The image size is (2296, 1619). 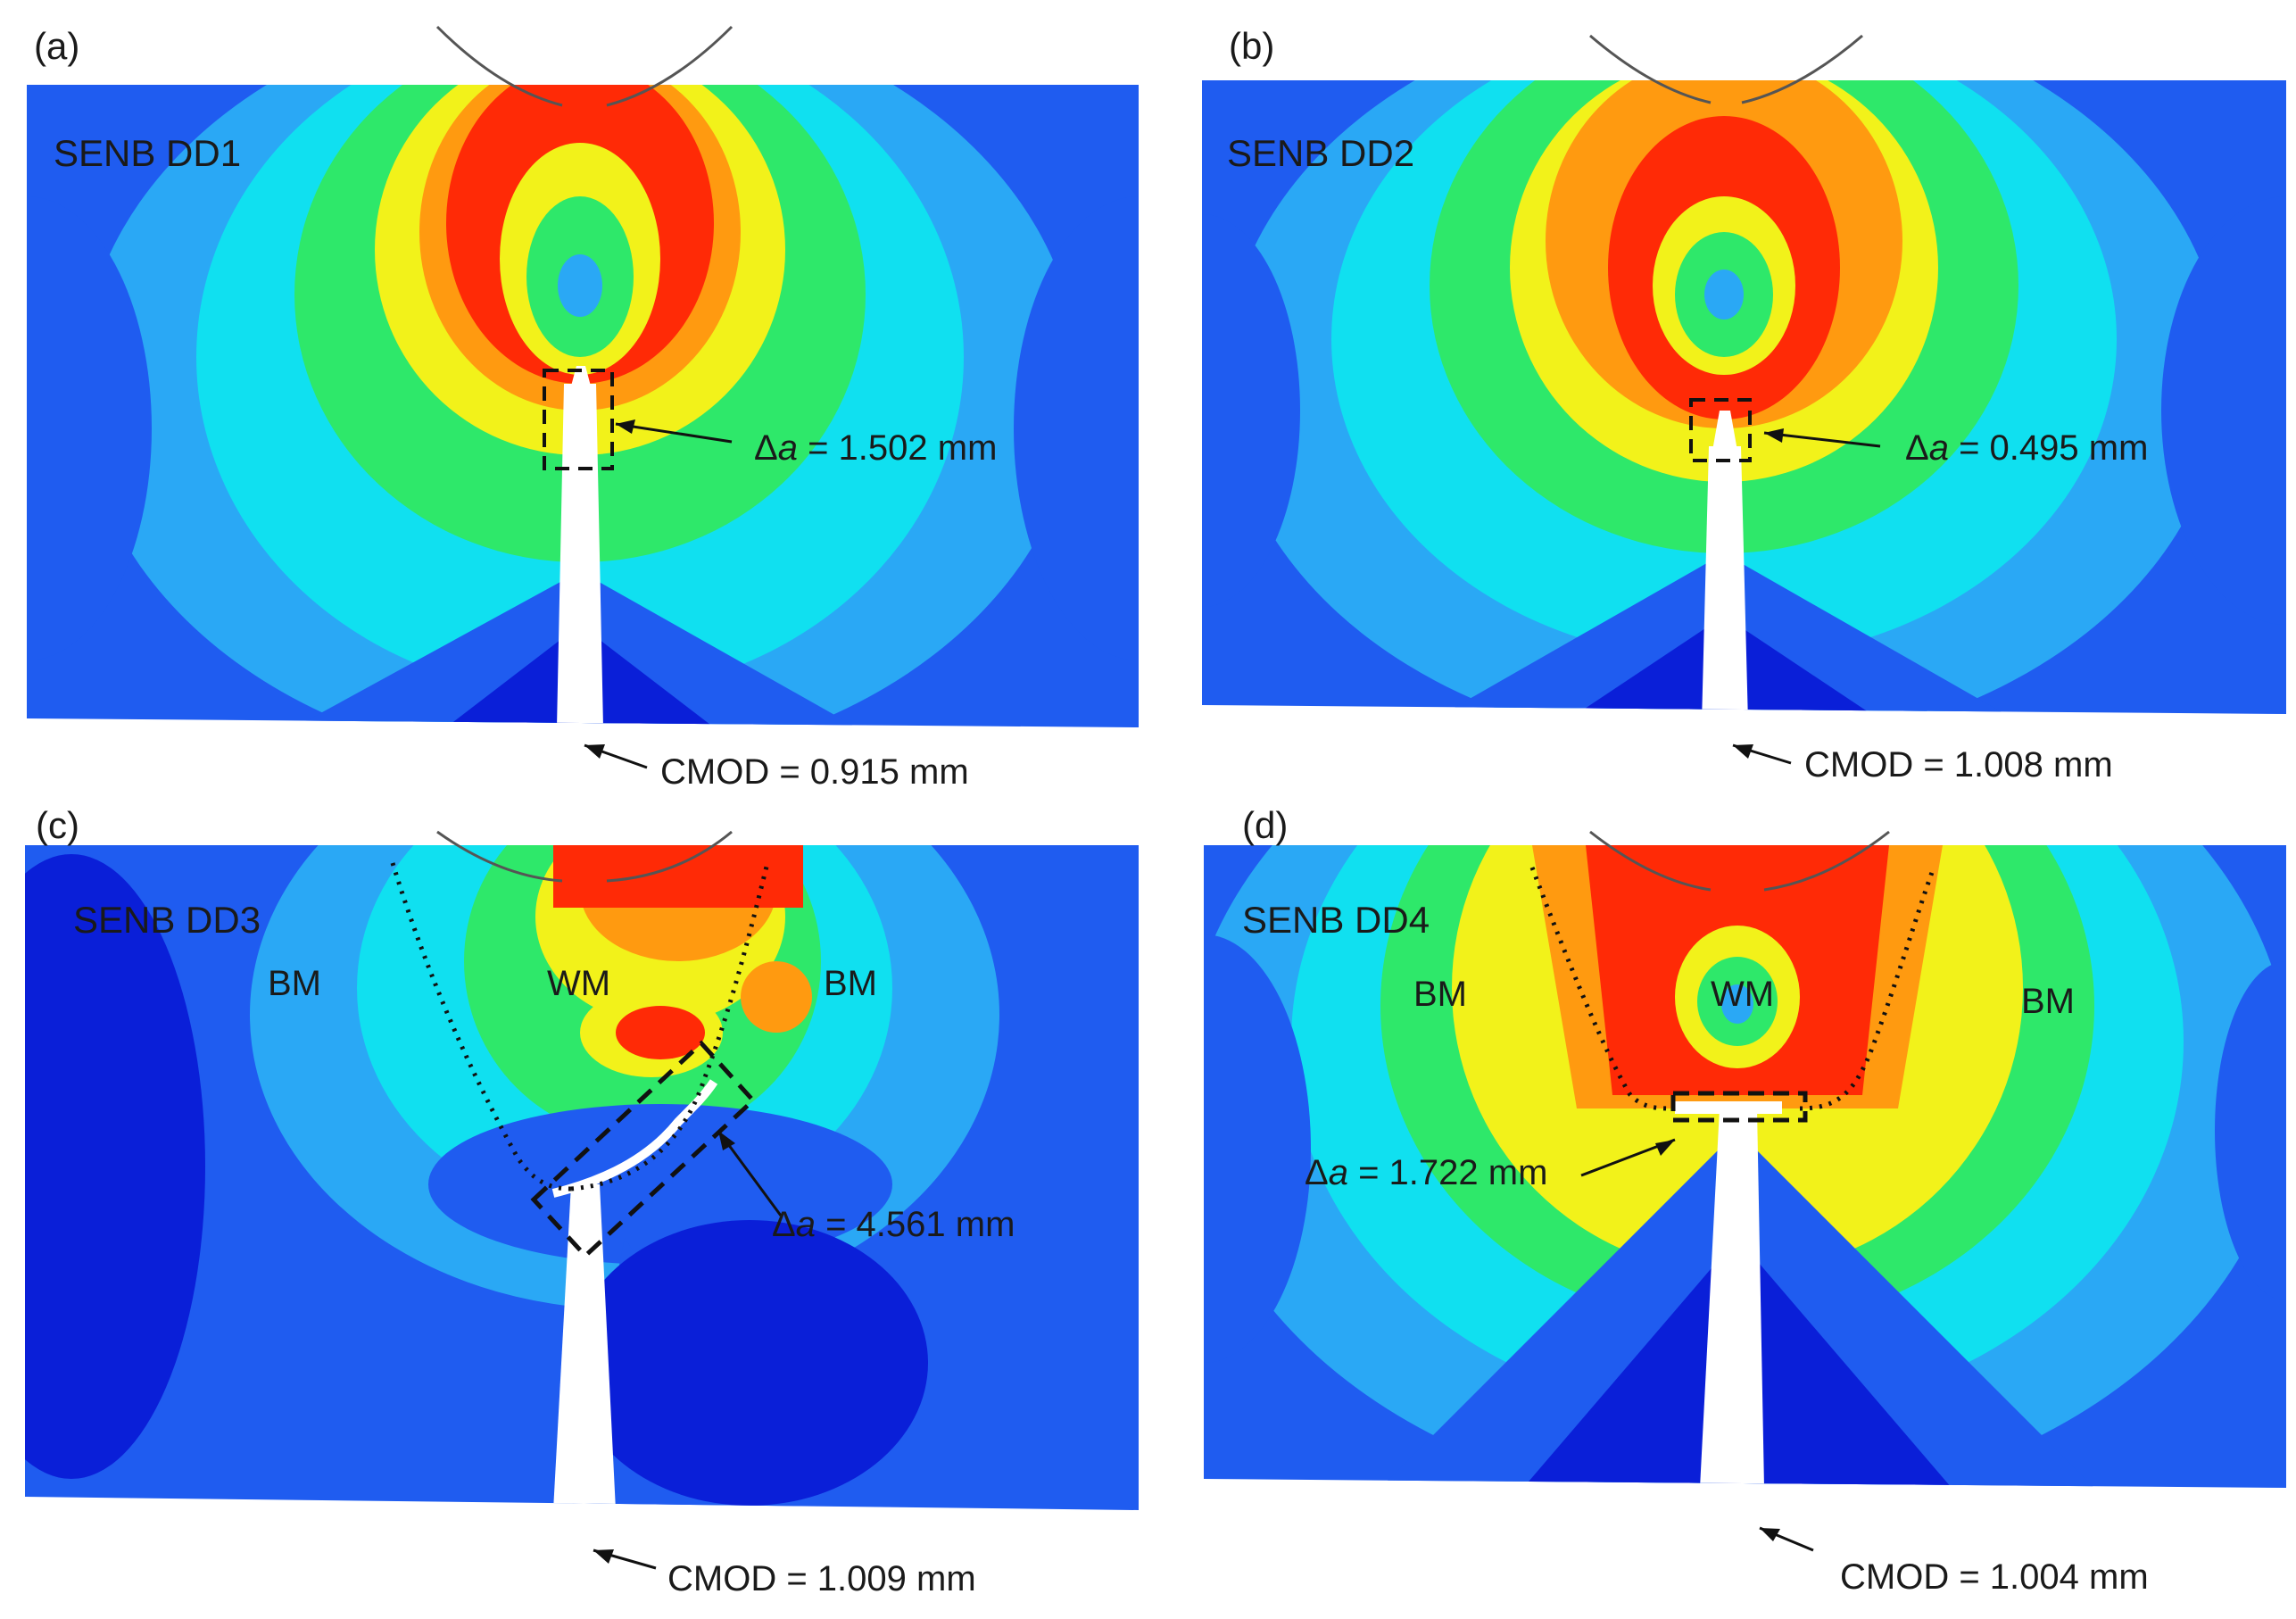 I want to click on specimen-label: SENB DD2, so click(x=1321, y=153).